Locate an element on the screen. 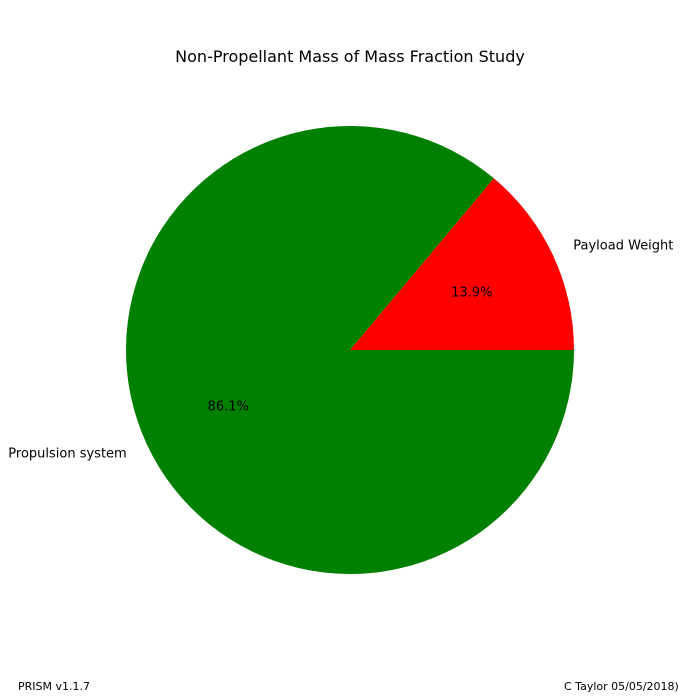  pie-percent-payload-weight: 13.9% is located at coordinates (471, 293).